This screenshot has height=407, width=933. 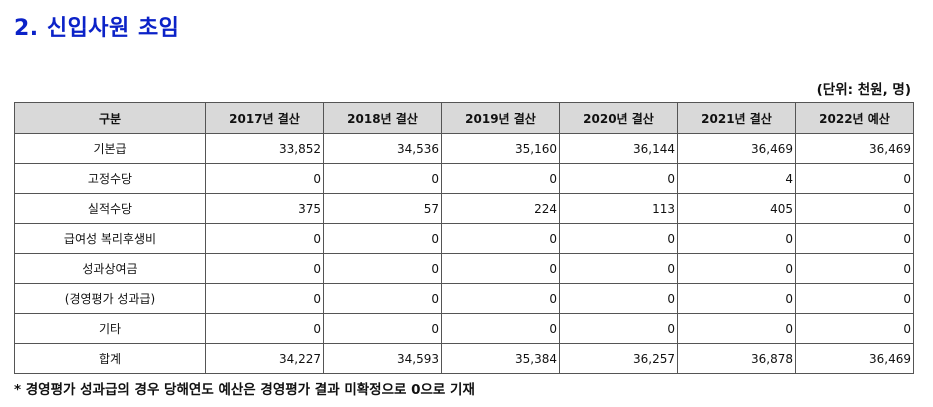 I want to click on page-title: 2. 신입사원 초임, so click(x=97, y=28).